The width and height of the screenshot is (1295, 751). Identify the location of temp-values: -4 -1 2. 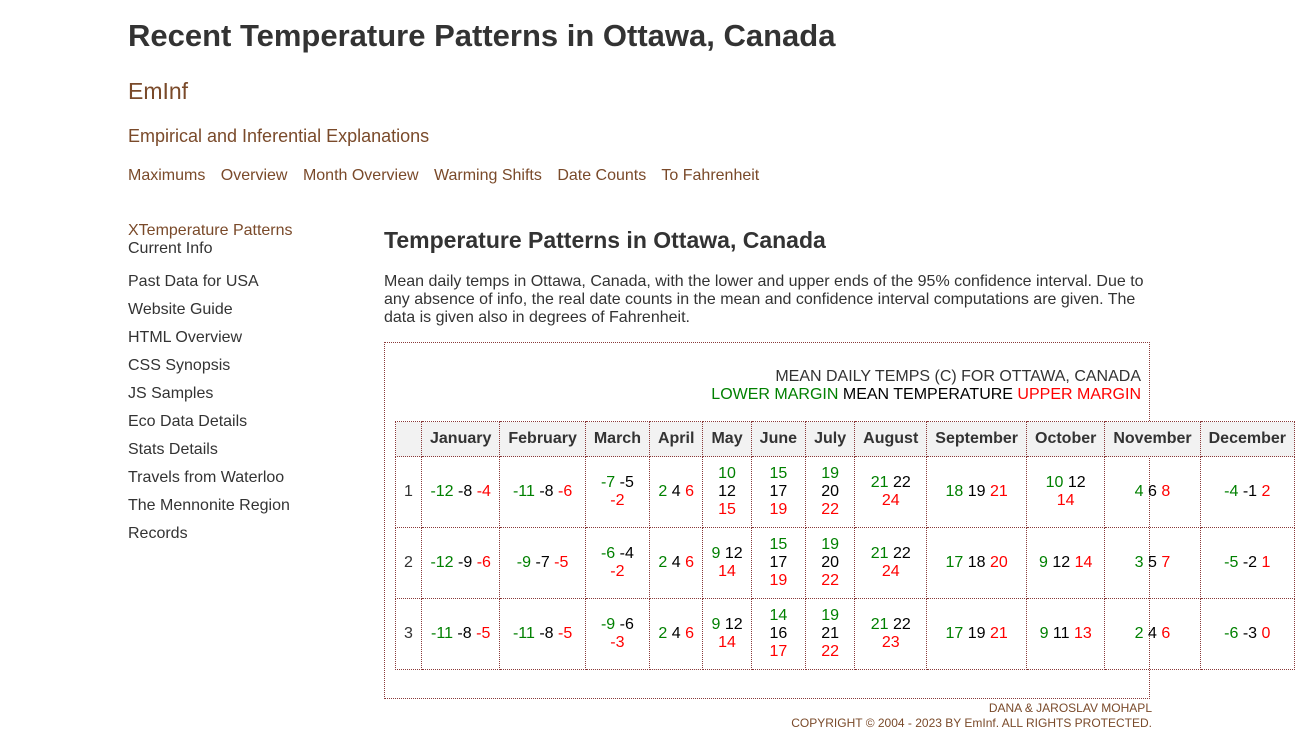
(1247, 492).